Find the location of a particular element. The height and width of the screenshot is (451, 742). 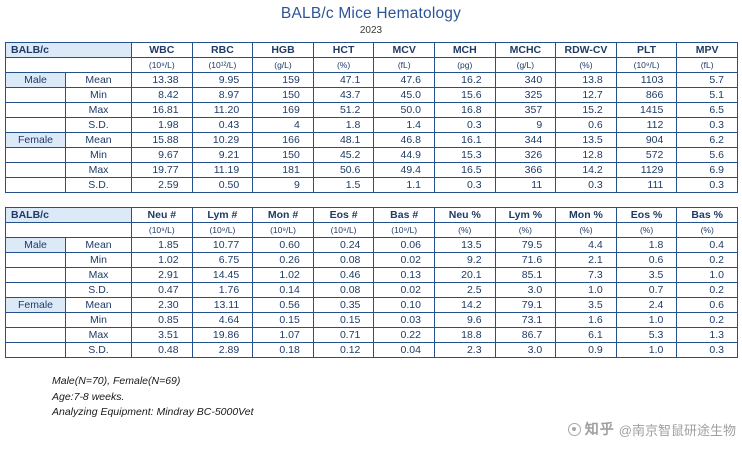

value-cell: 13.5 is located at coordinates (464, 245).